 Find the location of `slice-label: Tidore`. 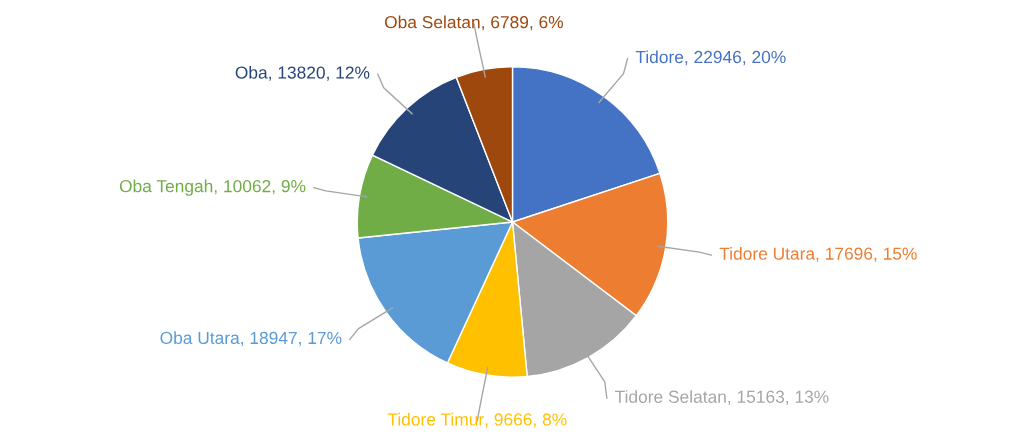

slice-label: Tidore is located at coordinates (659, 57).